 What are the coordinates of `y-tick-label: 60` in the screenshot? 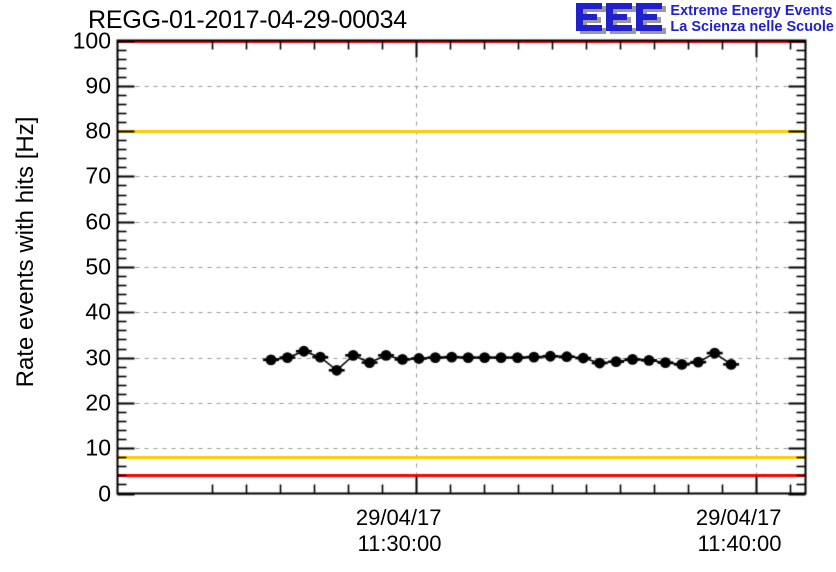 It's located at (98, 221).